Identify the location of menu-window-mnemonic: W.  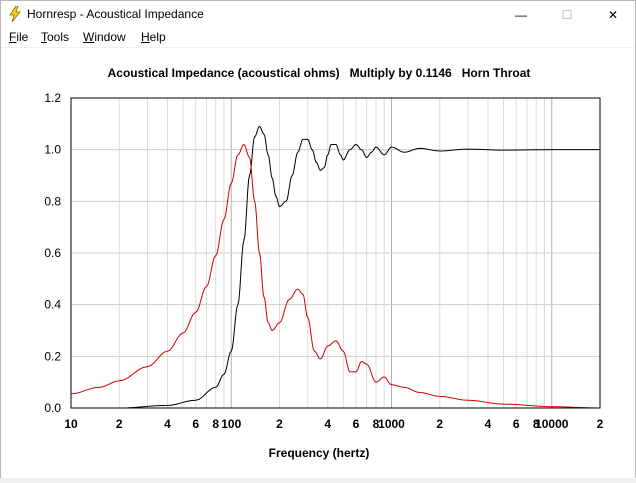
(89, 37).